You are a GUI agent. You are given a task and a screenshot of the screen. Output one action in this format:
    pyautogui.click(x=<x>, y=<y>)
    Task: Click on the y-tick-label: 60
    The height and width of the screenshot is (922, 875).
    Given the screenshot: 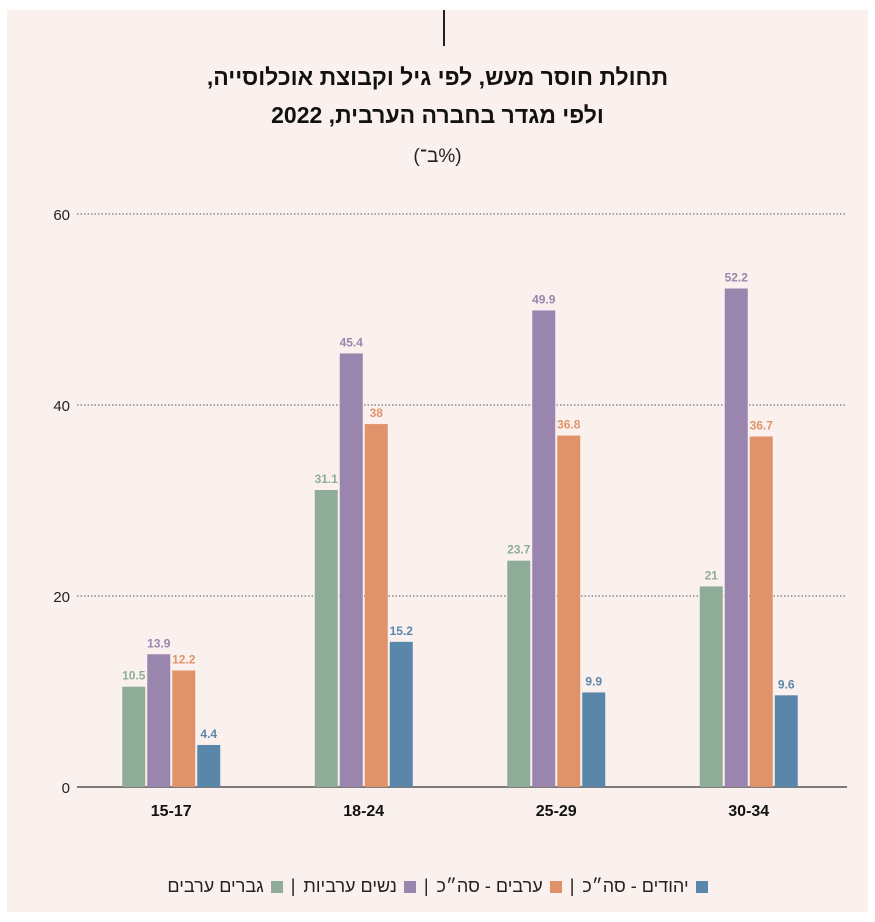 What is the action you would take?
    pyautogui.click(x=61, y=215)
    